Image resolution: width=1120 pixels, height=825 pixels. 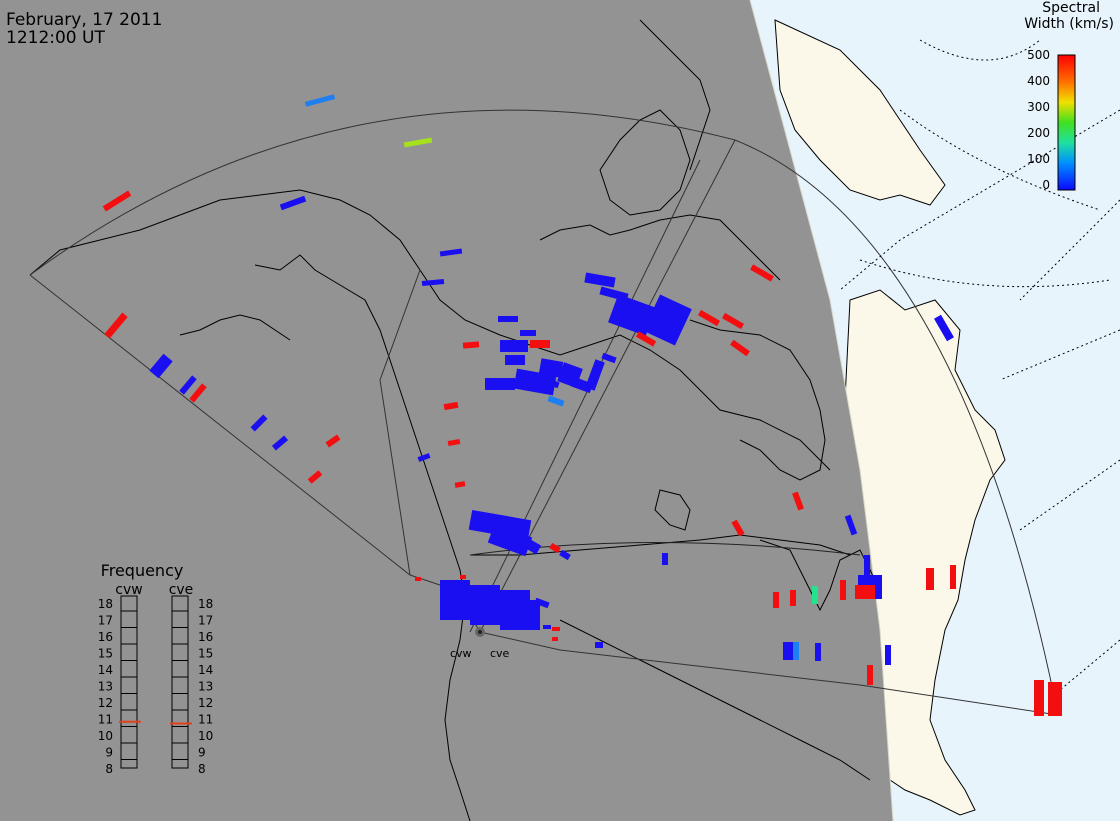 What do you see at coordinates (461, 653) in the screenshot?
I see `station-label-cvw: cvw` at bounding box center [461, 653].